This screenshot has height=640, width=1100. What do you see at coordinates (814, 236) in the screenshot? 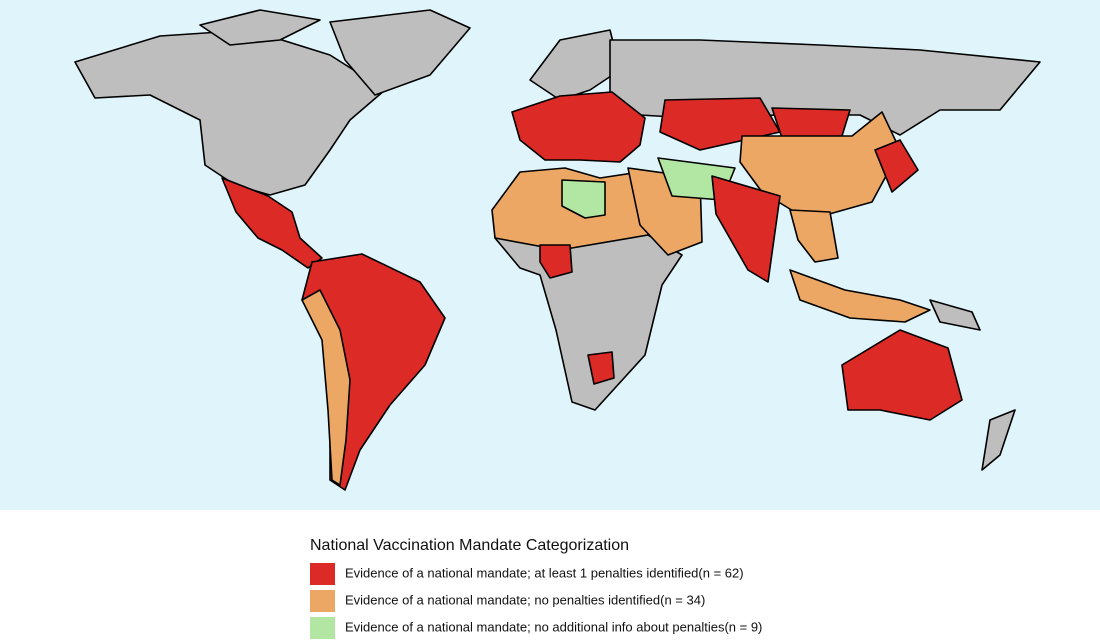
I see `southeast-asia` at bounding box center [814, 236].